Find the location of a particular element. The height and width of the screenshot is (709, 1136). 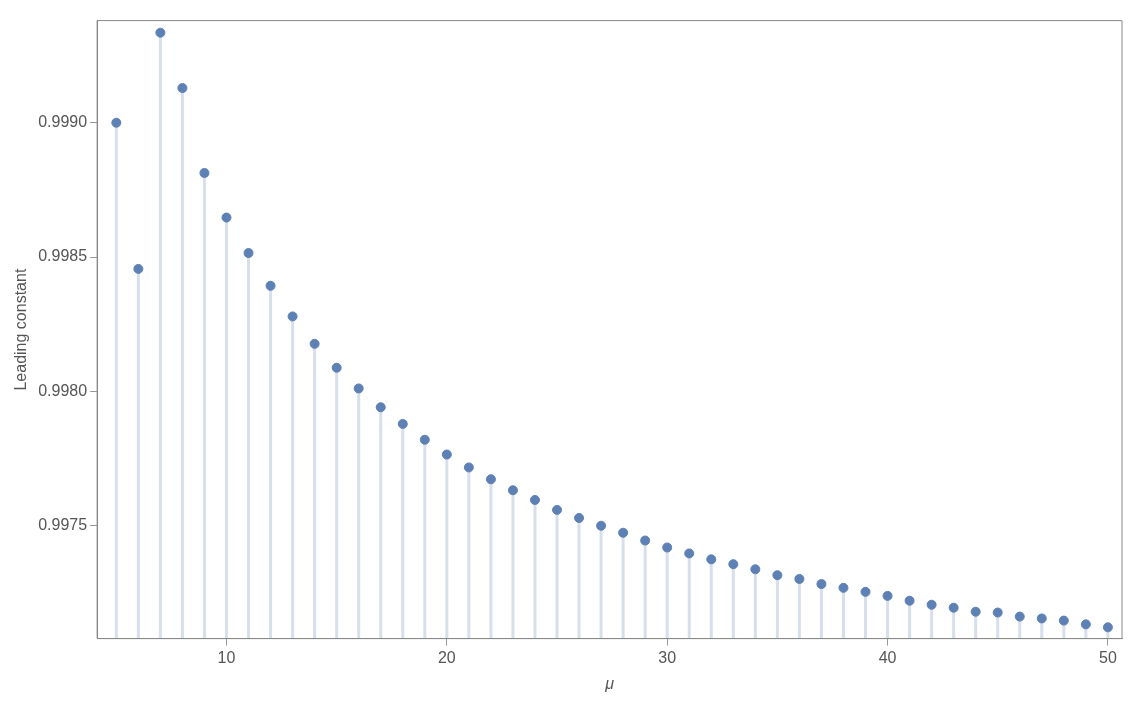

x-tick-label: 40 is located at coordinates (887, 657).